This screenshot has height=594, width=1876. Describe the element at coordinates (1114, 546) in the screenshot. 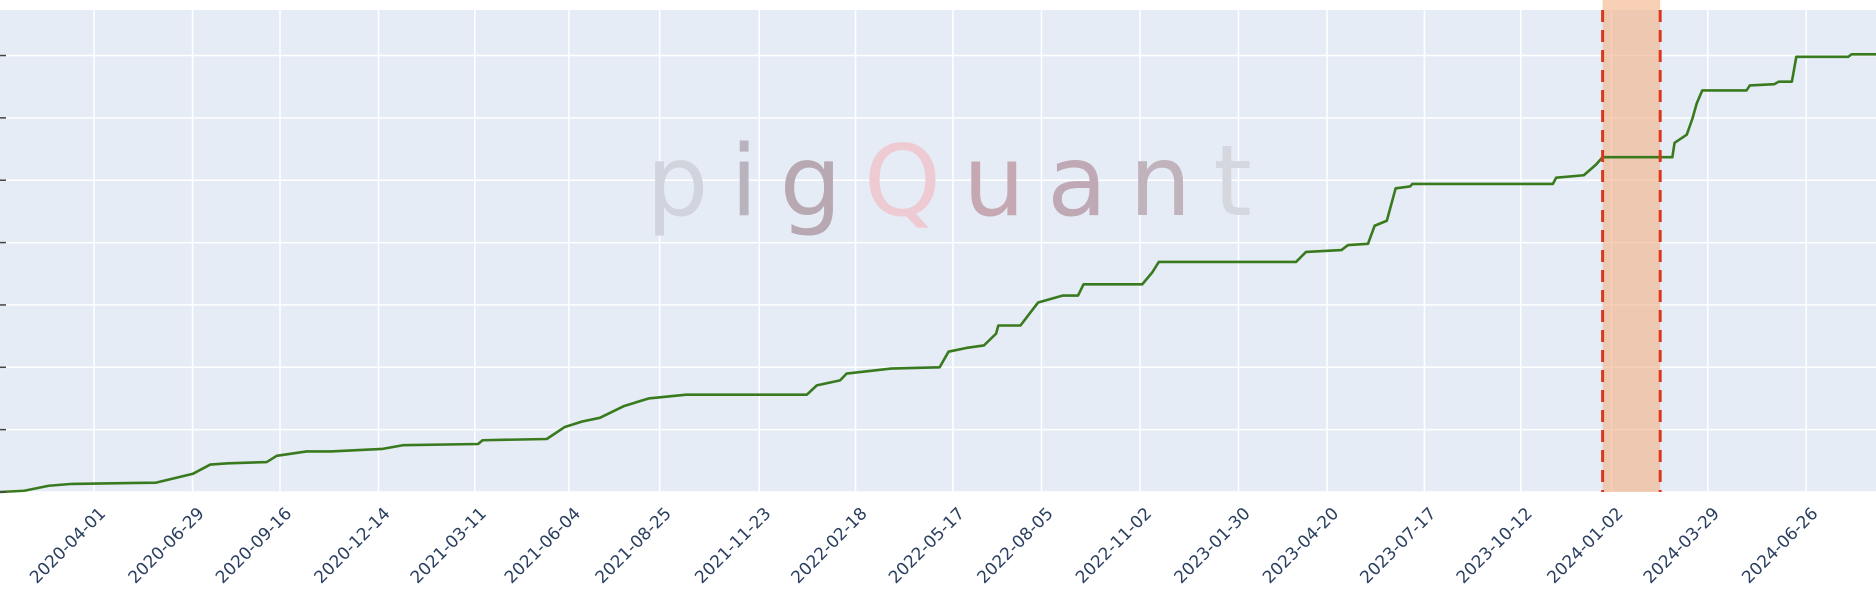

I see `x-tick-label: 2022-11-02` at that location.